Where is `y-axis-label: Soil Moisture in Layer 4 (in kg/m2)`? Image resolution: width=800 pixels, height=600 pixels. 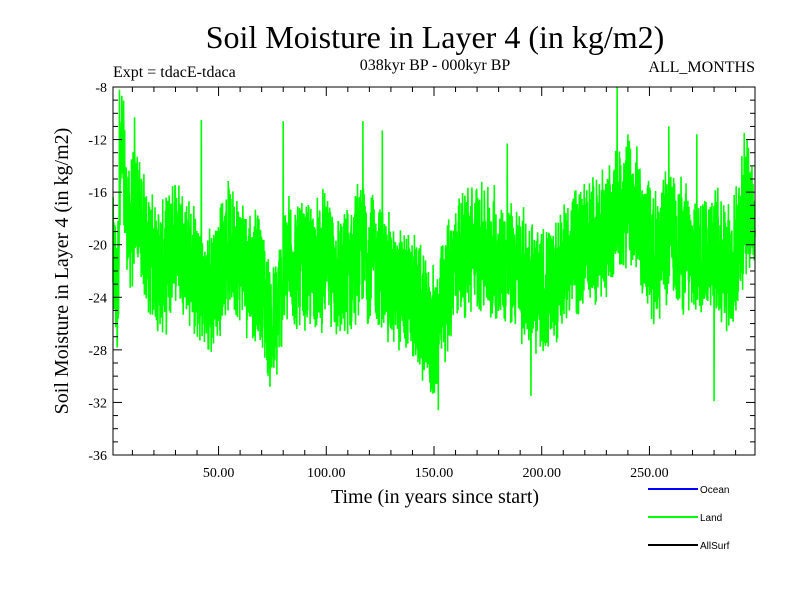
y-axis-label: Soil Moisture in Layer 4 (in kg/m2) is located at coordinates (62, 271).